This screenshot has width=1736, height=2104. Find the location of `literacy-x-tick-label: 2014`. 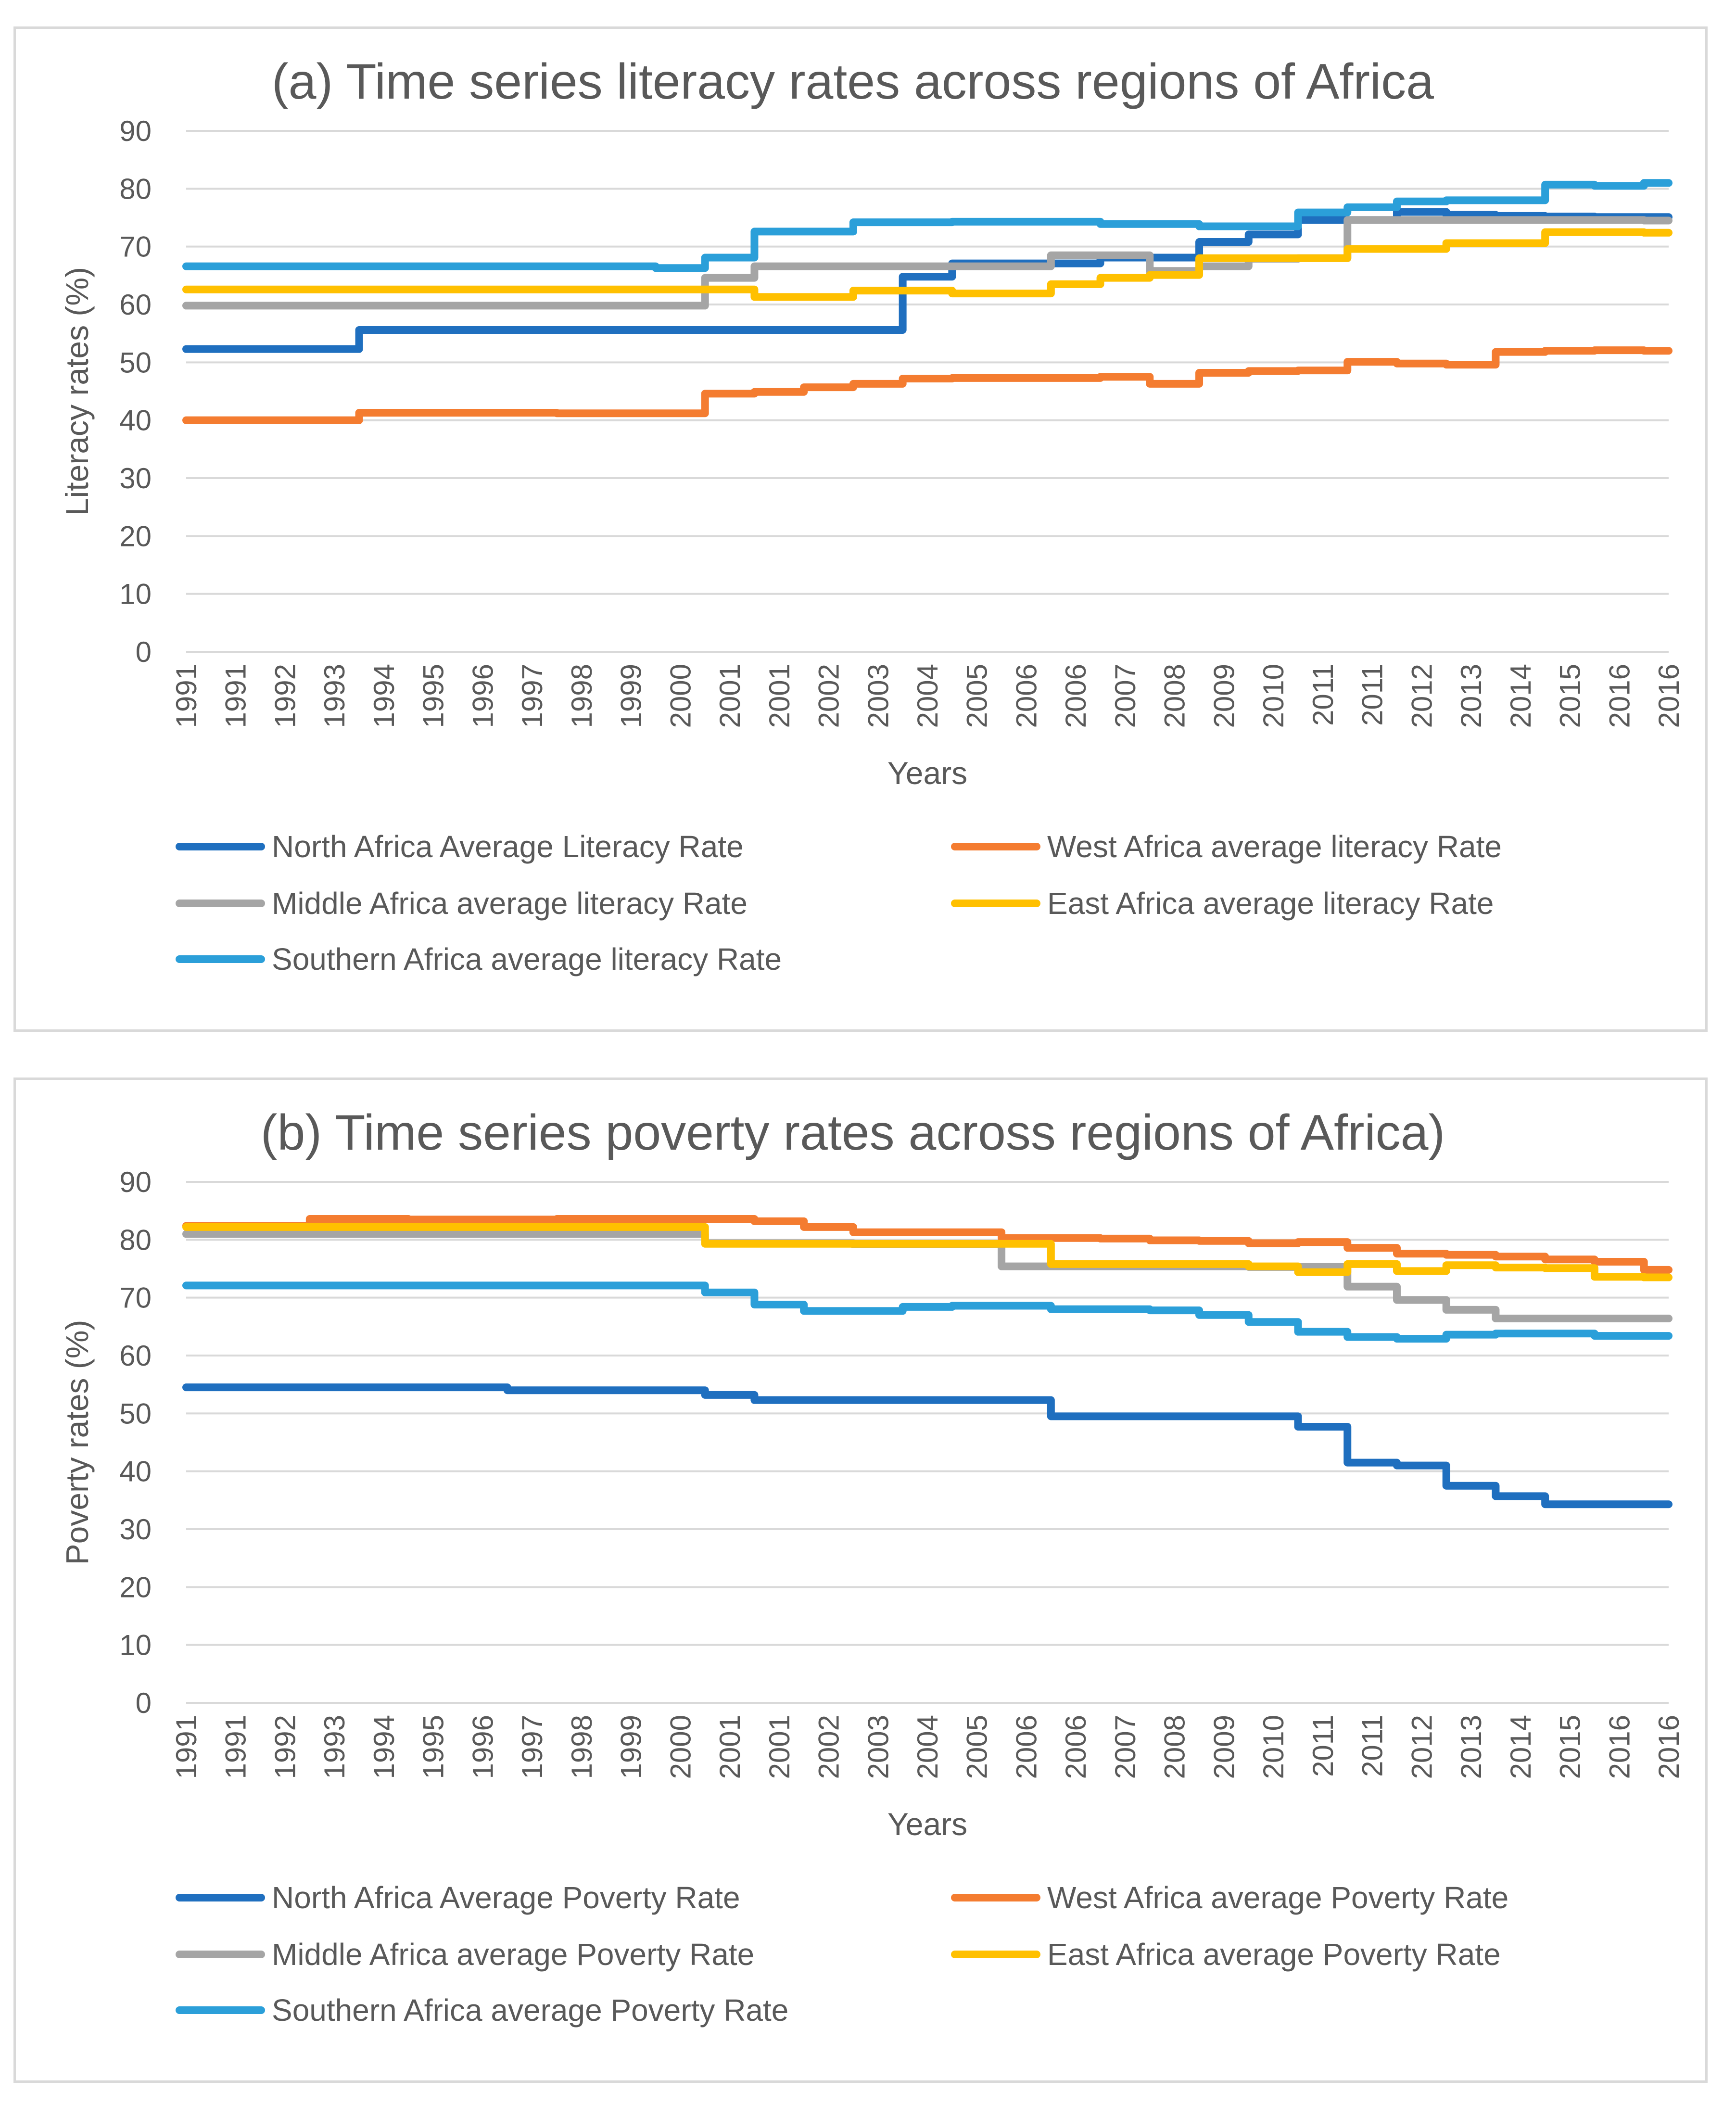

literacy-x-tick-label: 2014 is located at coordinates (1521, 696).